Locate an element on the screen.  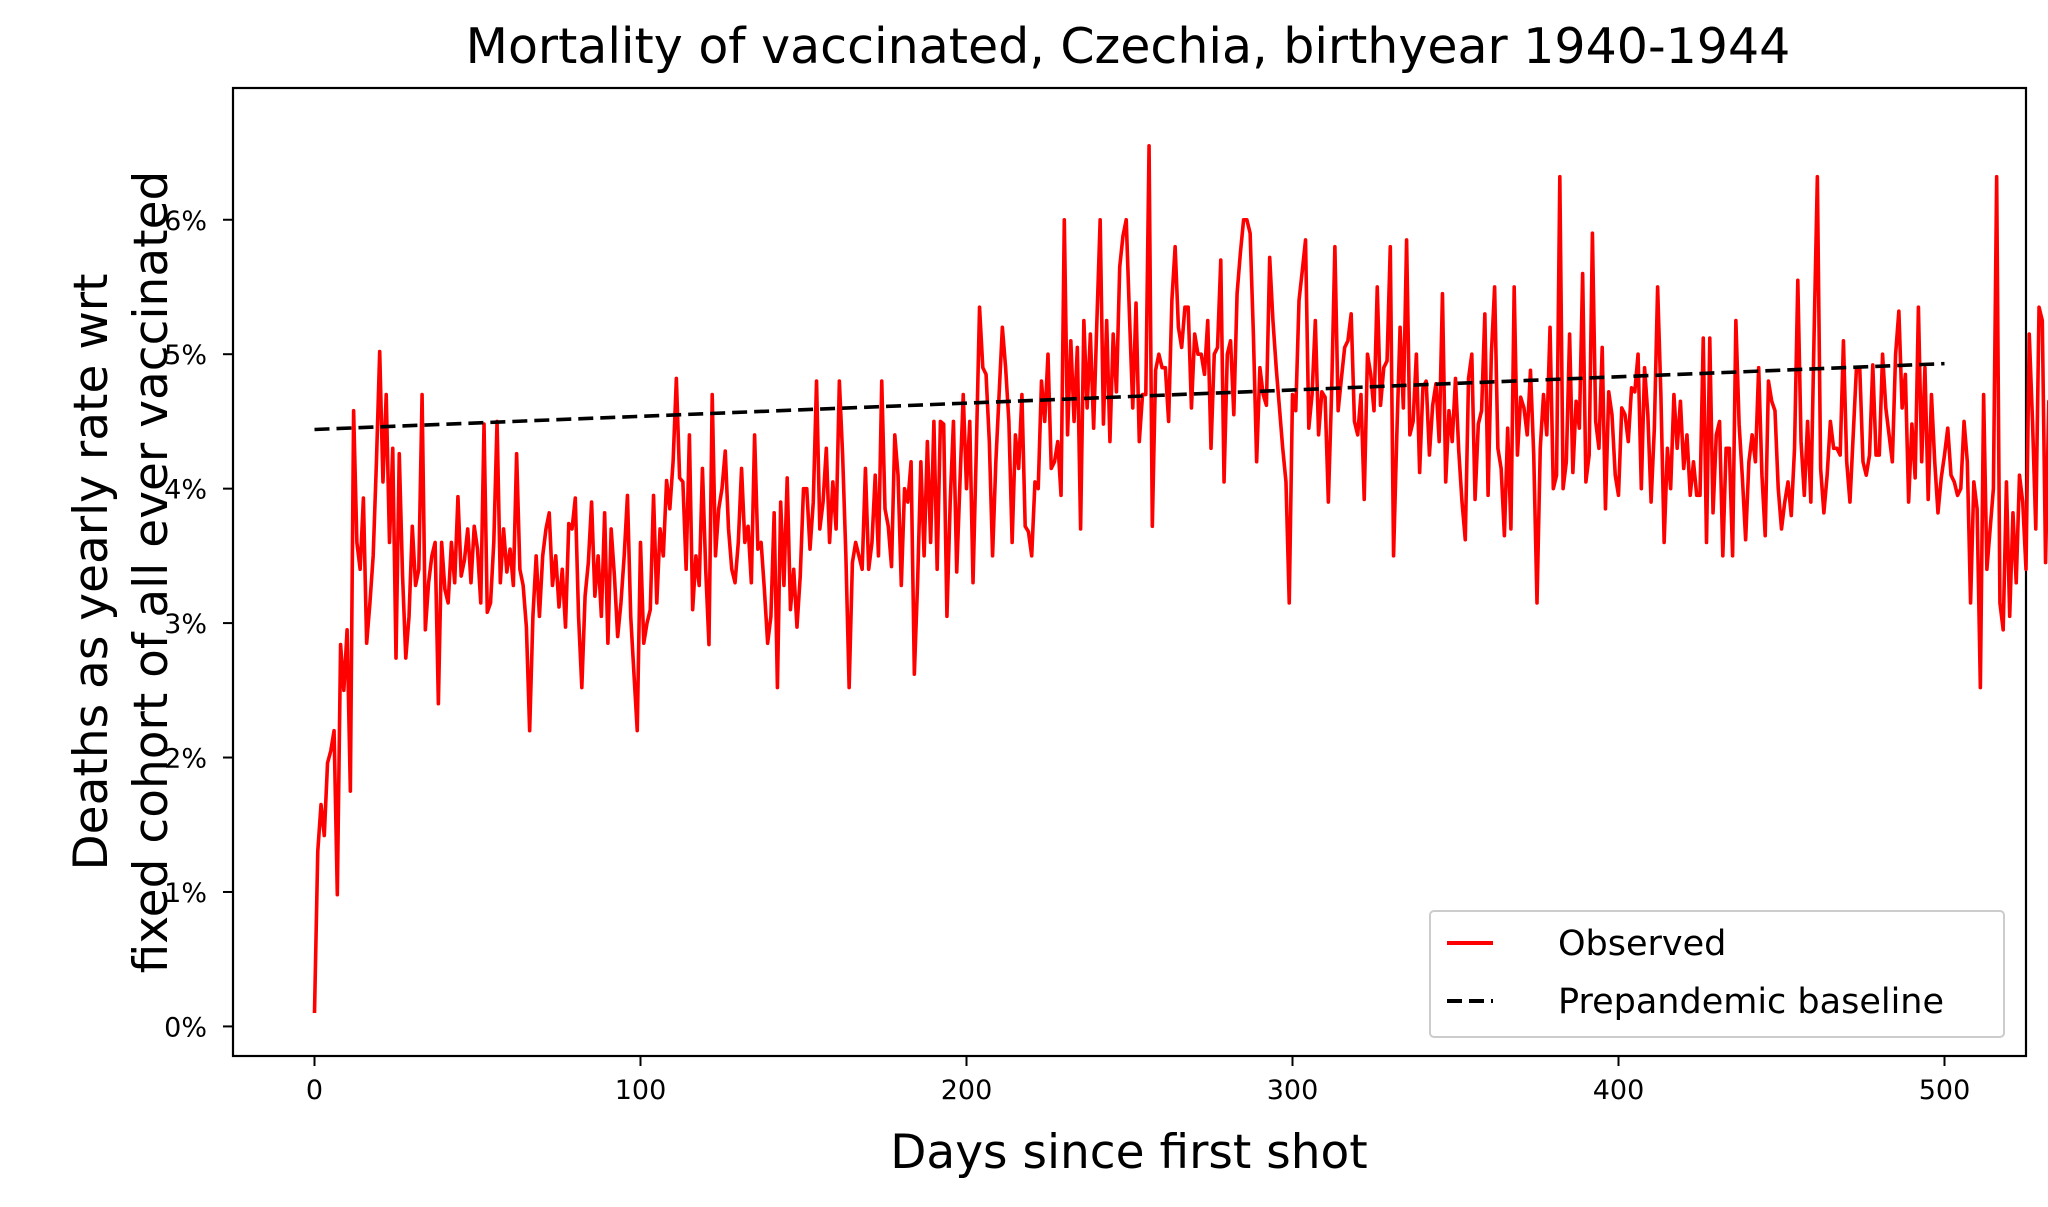
x-tick-label: 500 is located at coordinates (1945, 1090).